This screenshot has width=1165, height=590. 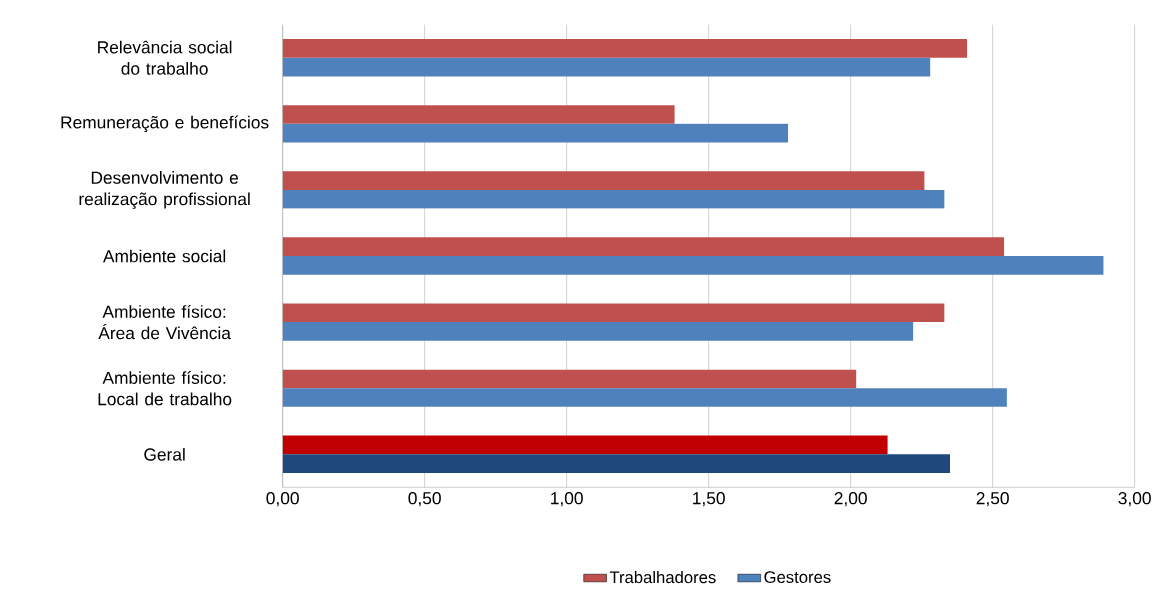 What do you see at coordinates (165, 388) in the screenshot?
I see `y-tick-label: Ambiente físico: Local de trabalho` at bounding box center [165, 388].